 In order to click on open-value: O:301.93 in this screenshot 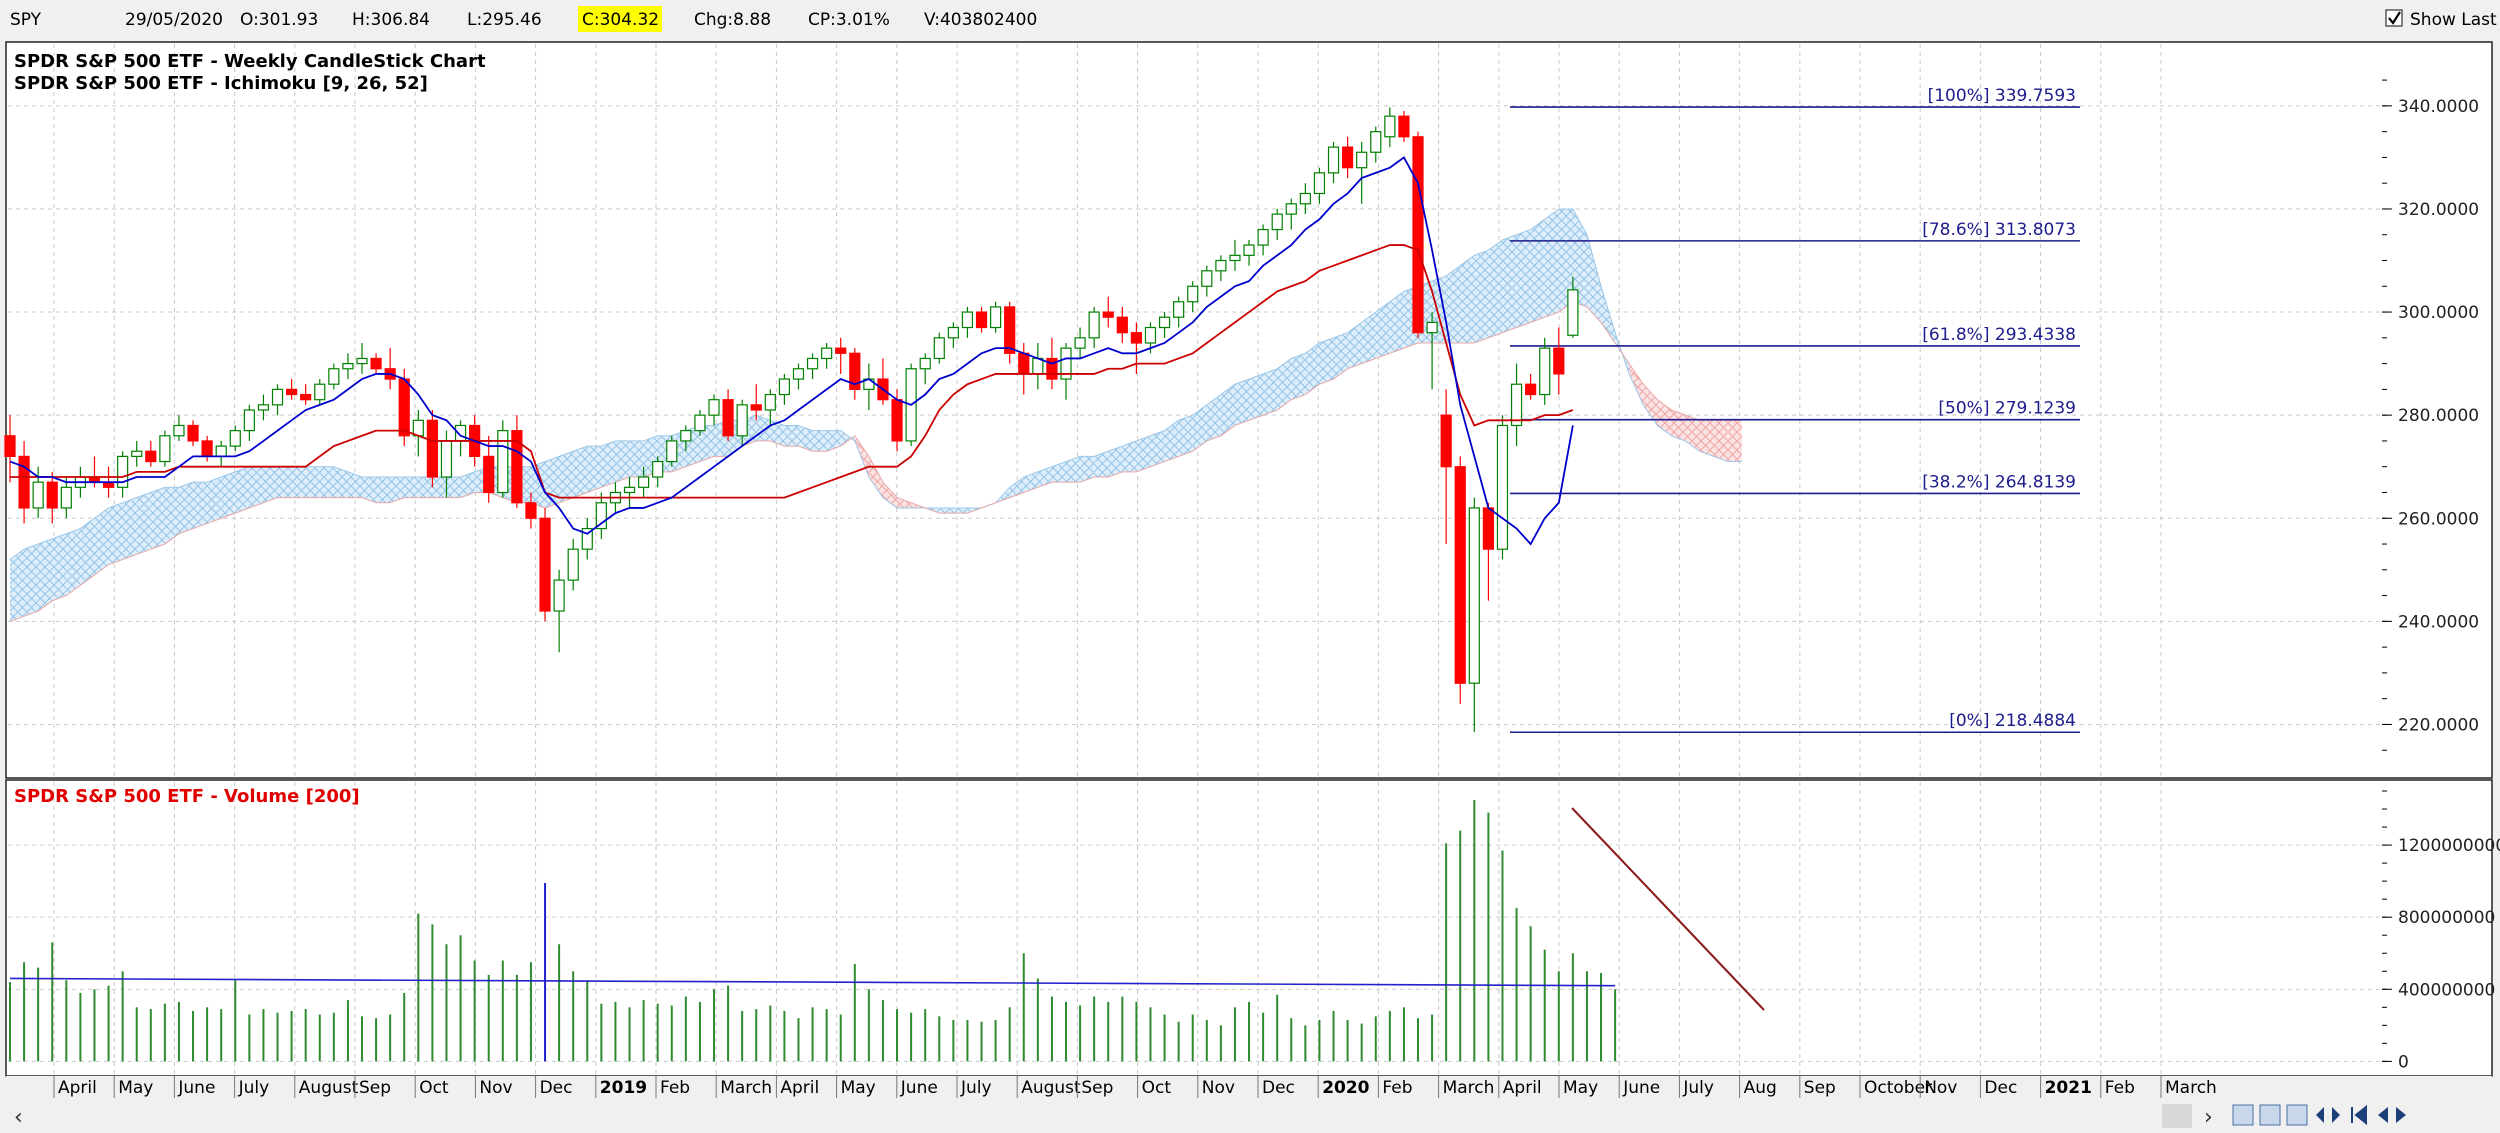, I will do `click(279, 20)`.